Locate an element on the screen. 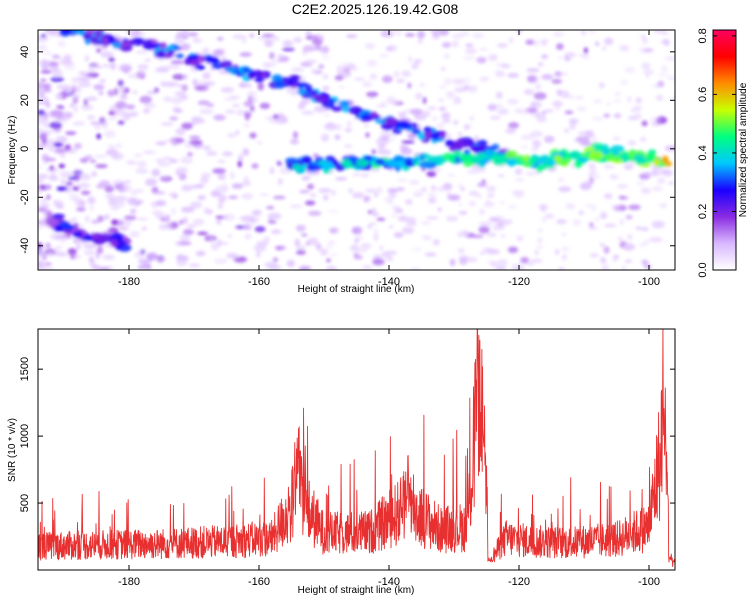 Image resolution: width=750 pixels, height=600 pixels. heatmap-y-tick: 20 is located at coordinates (25, 100).